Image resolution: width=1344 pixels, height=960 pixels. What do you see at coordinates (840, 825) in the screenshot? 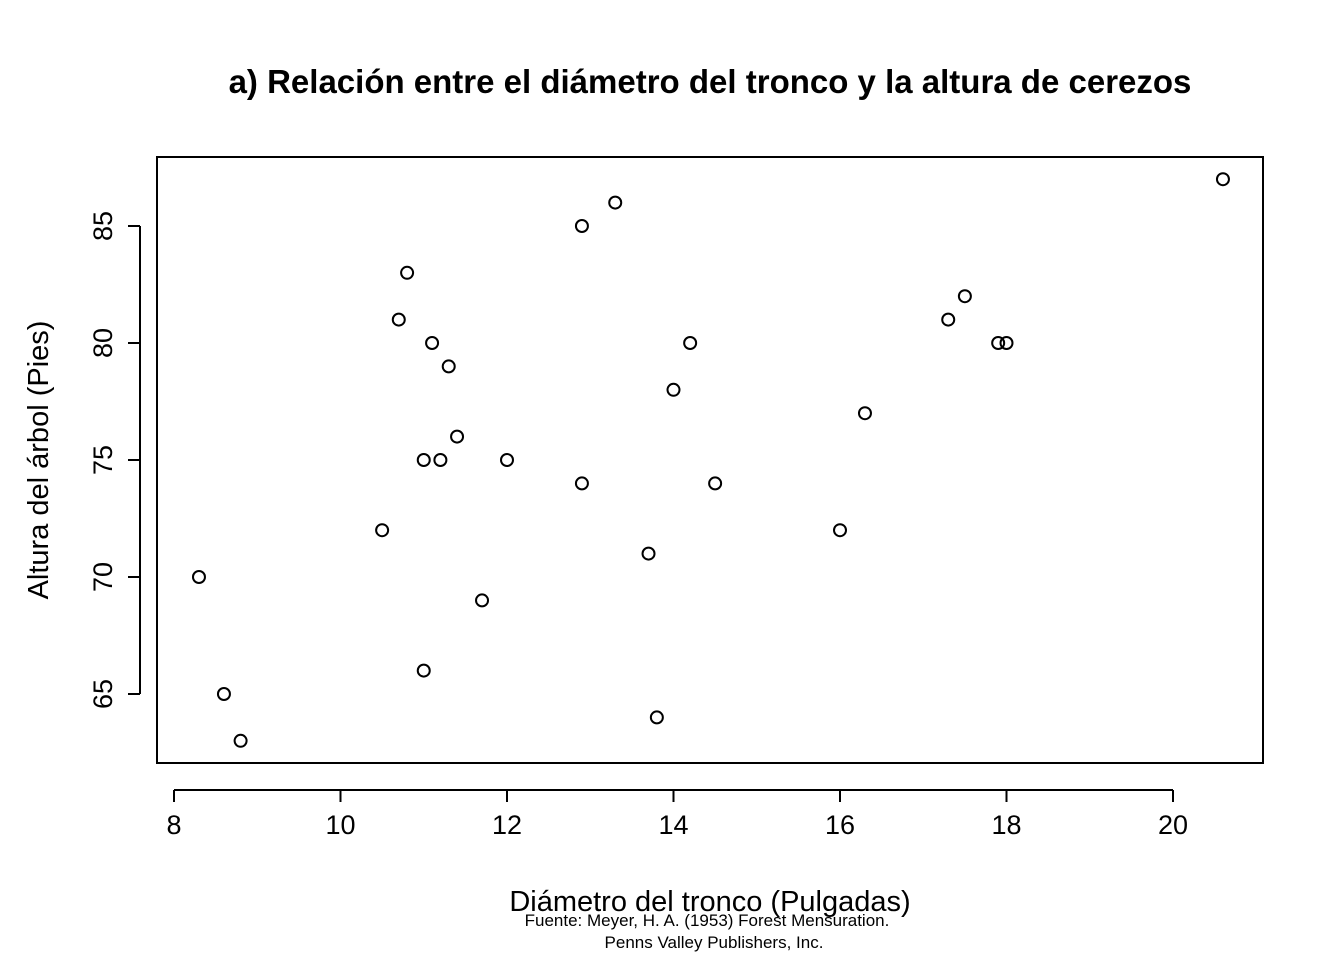
I see `x-tick-label: 16` at bounding box center [840, 825].